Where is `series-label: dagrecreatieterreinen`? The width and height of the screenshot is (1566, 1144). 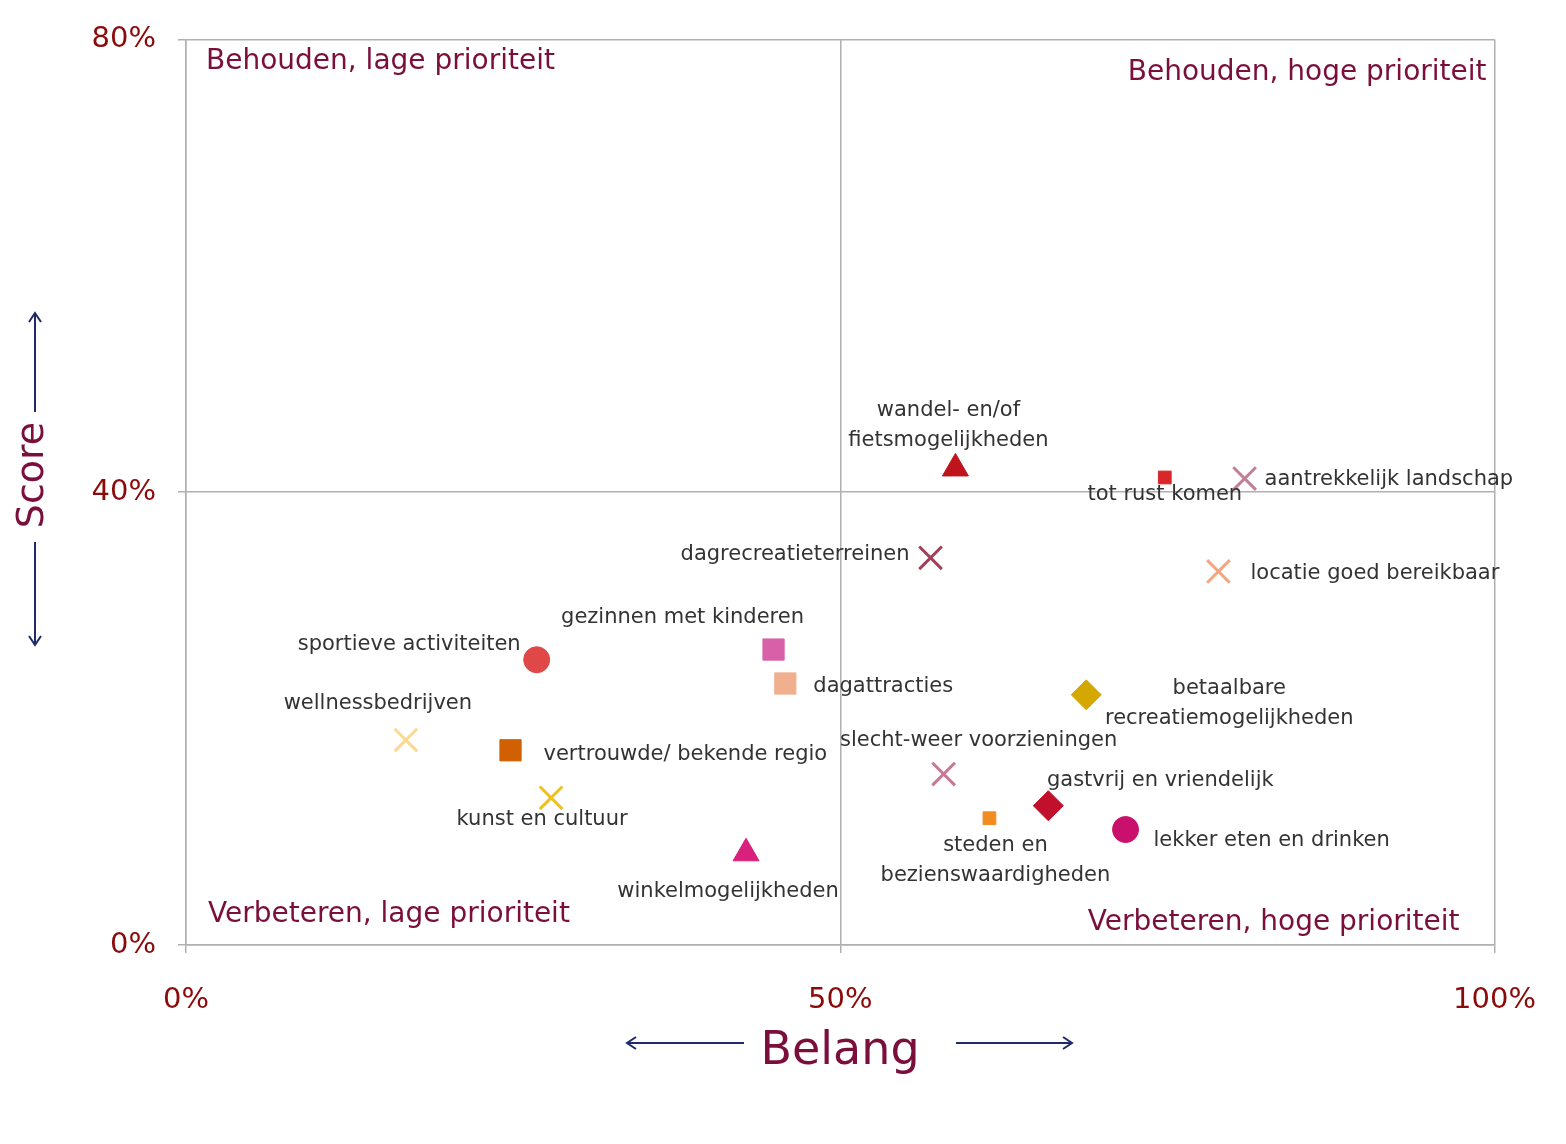 series-label: dagrecreatieterreinen is located at coordinates (795, 553).